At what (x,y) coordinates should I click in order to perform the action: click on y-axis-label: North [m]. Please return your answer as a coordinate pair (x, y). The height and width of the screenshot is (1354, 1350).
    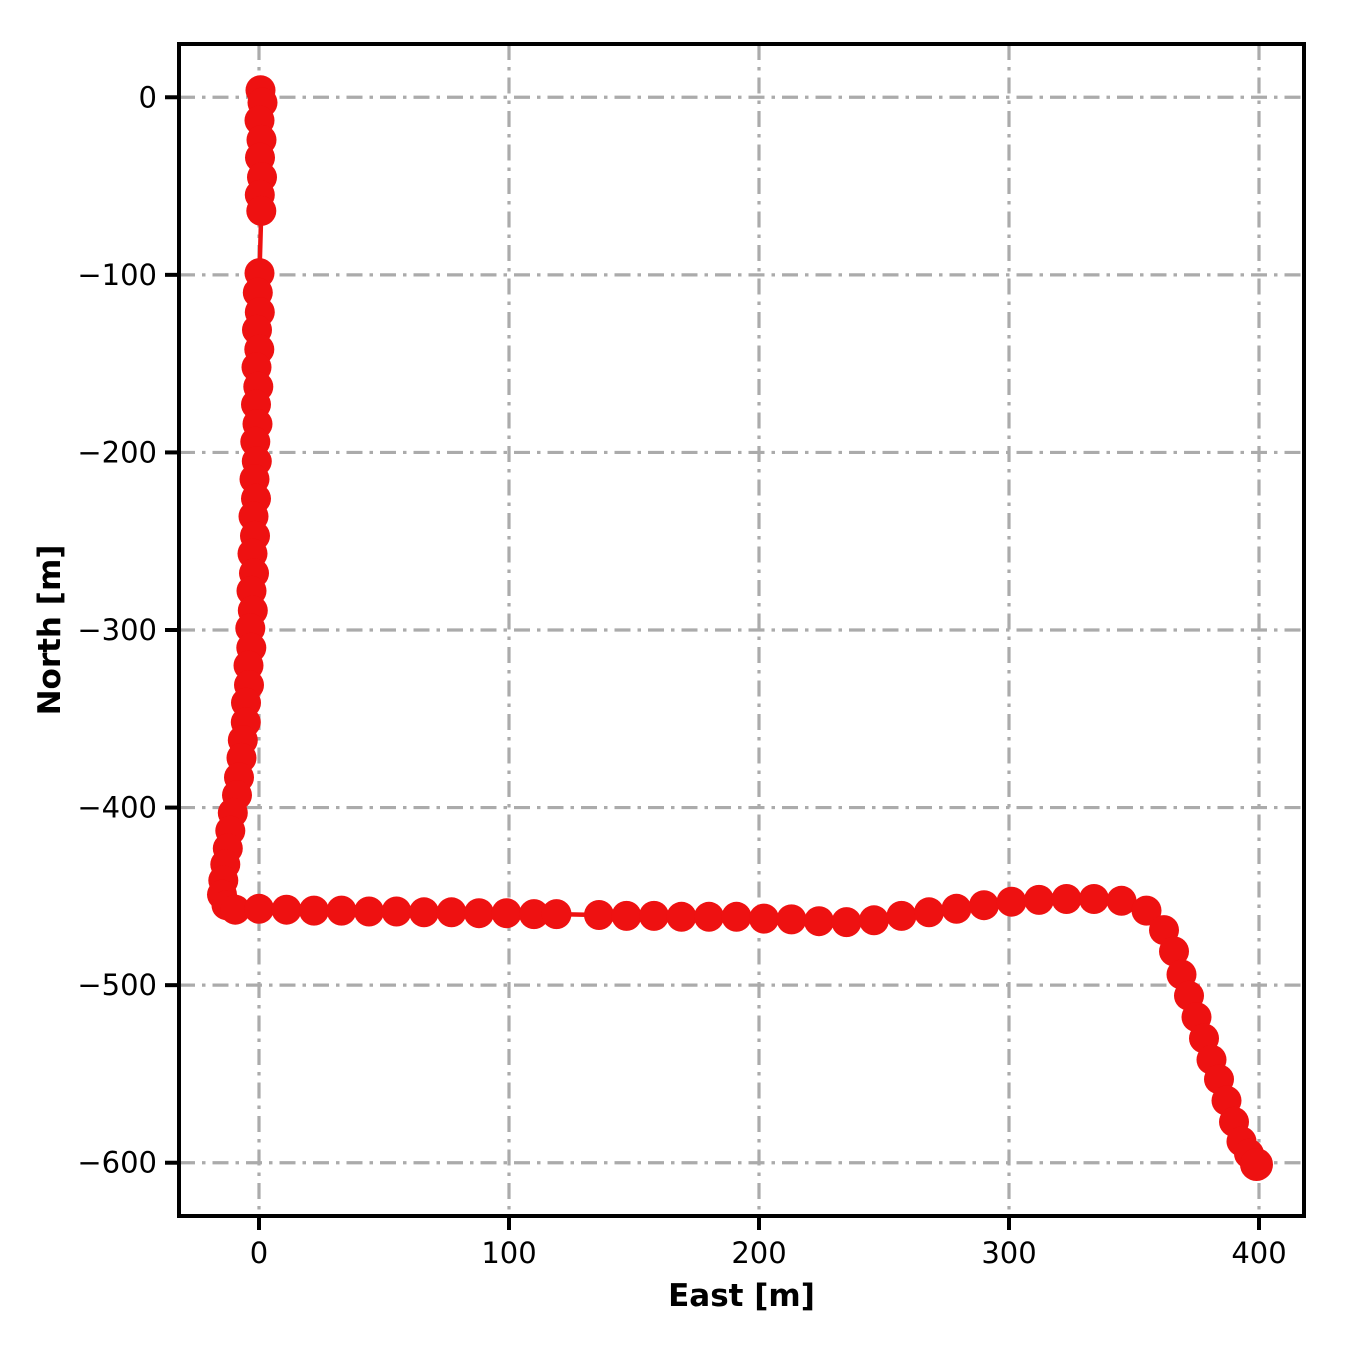
    Looking at the image, I should click on (50, 630).